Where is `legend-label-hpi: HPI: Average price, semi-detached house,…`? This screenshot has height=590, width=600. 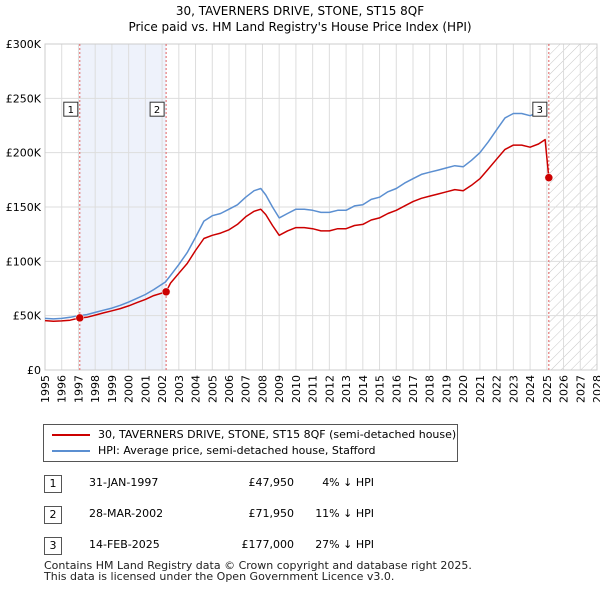
legend-label-hpi: HPI: Average price, semi-detached house,… is located at coordinates (237, 450).